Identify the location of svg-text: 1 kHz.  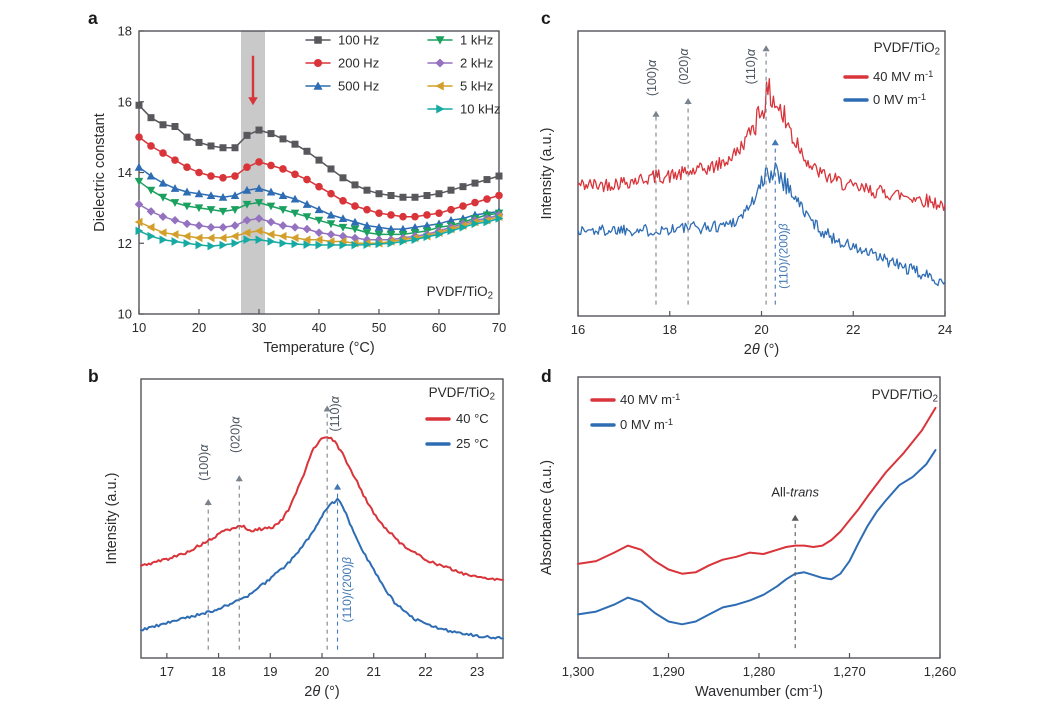
(476, 40).